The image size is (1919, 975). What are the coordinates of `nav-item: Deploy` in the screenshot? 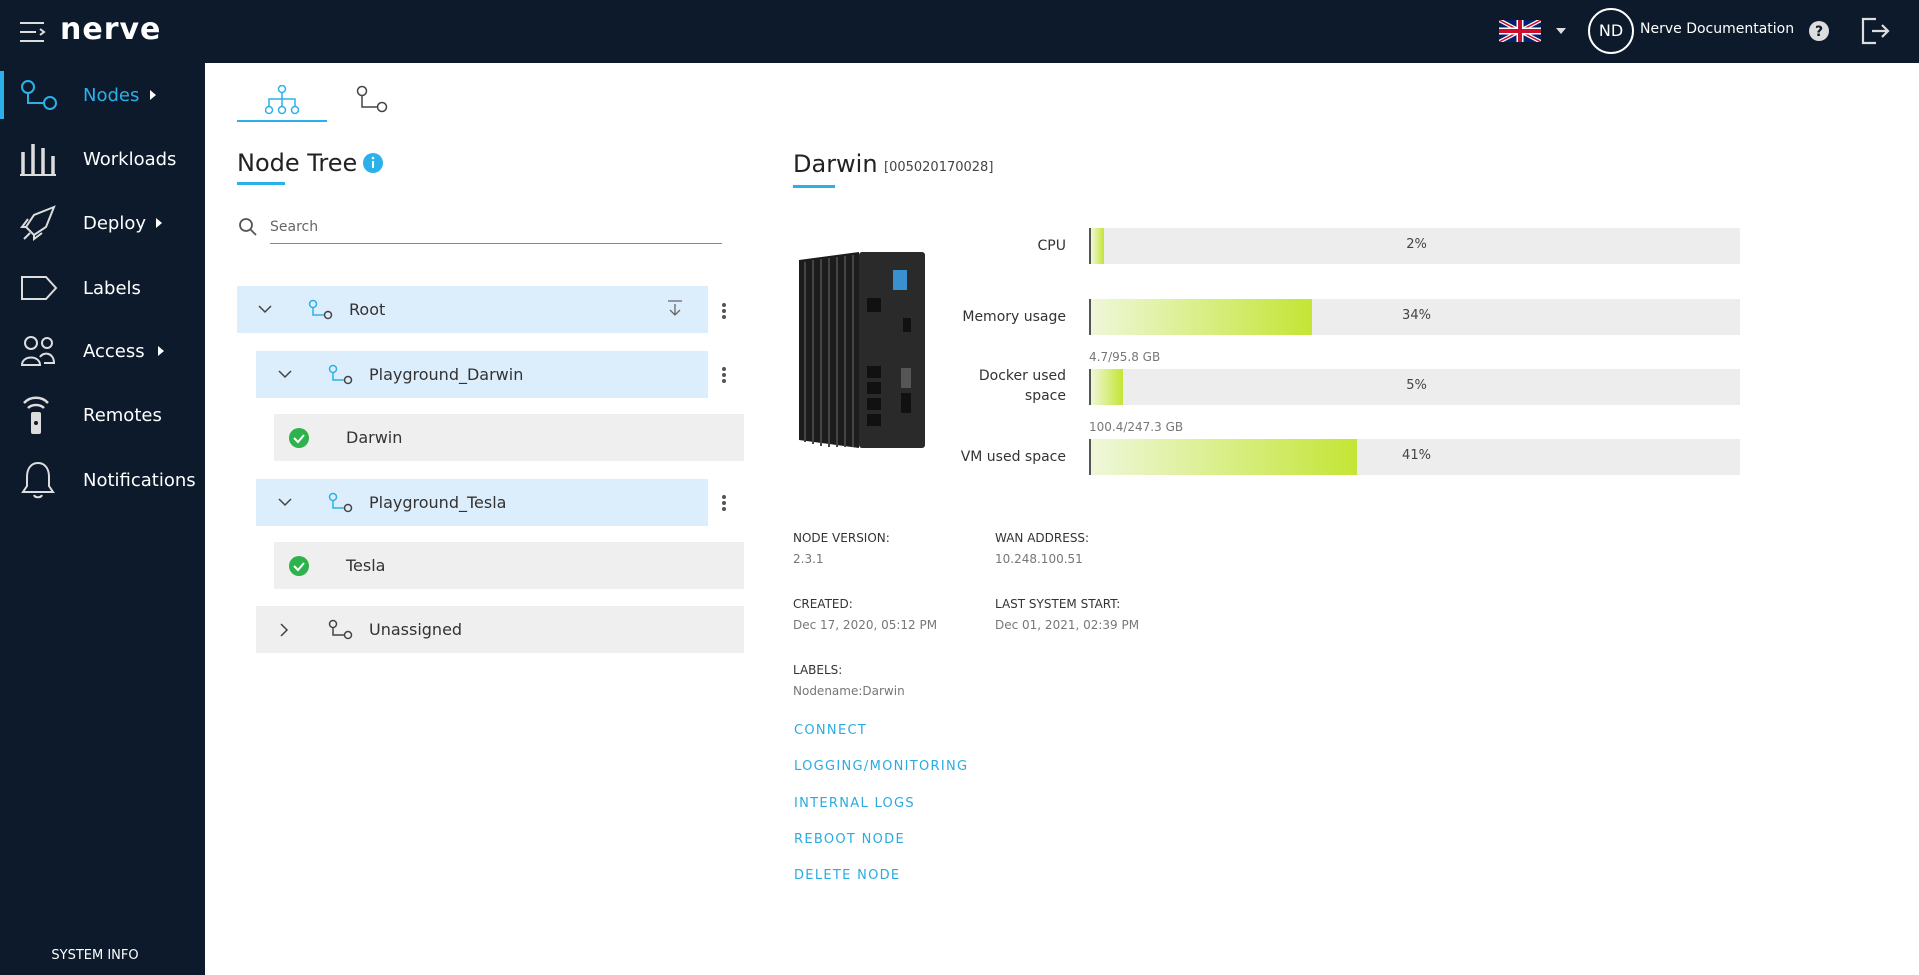 It's located at (102, 223).